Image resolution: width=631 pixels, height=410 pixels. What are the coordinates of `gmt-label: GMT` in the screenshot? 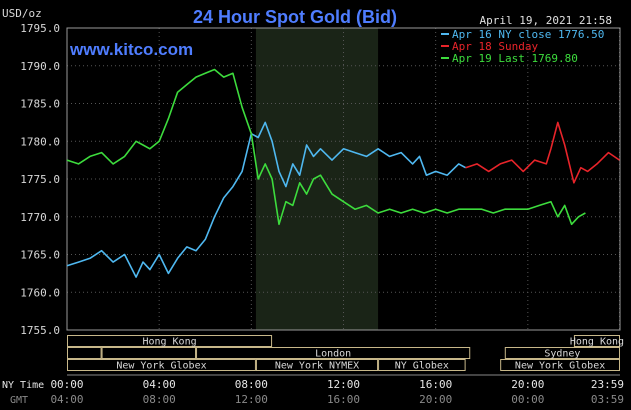 It's located at (19, 400).